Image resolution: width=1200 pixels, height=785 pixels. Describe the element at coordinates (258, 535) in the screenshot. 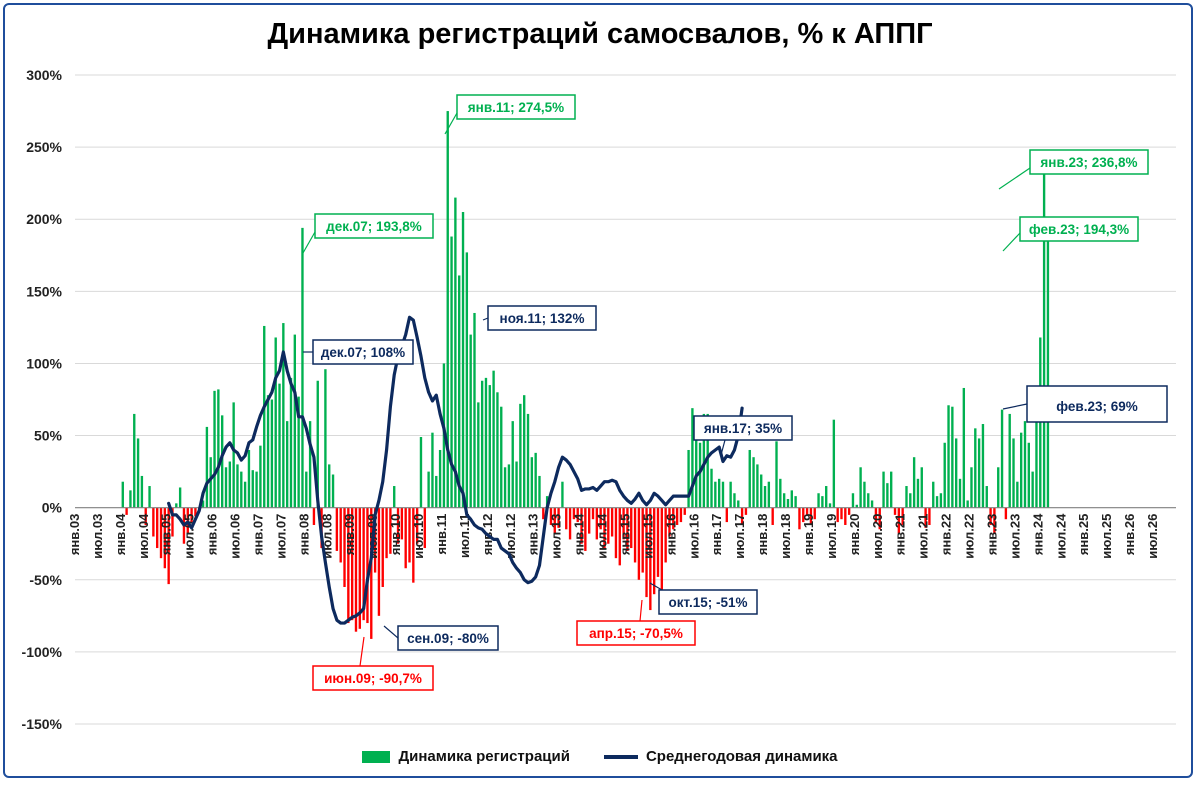

I see `x-tick-label: янв.07` at that location.